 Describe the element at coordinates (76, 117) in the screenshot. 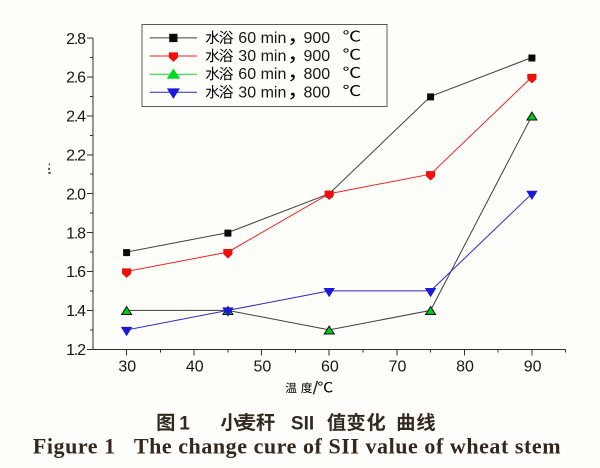

I see `svg-text: 2.4` at that location.